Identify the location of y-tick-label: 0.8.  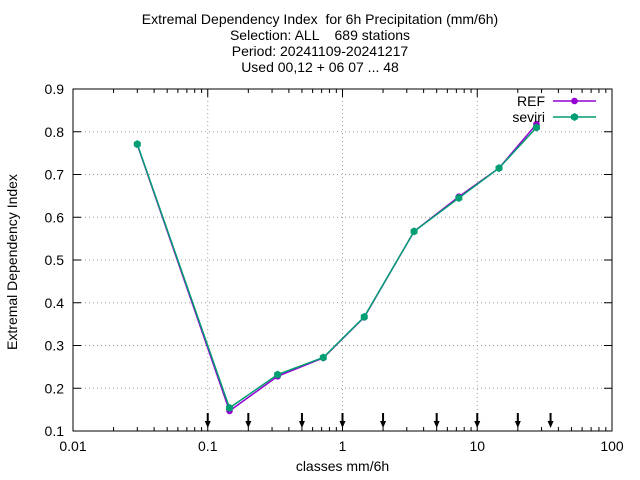
(55, 132).